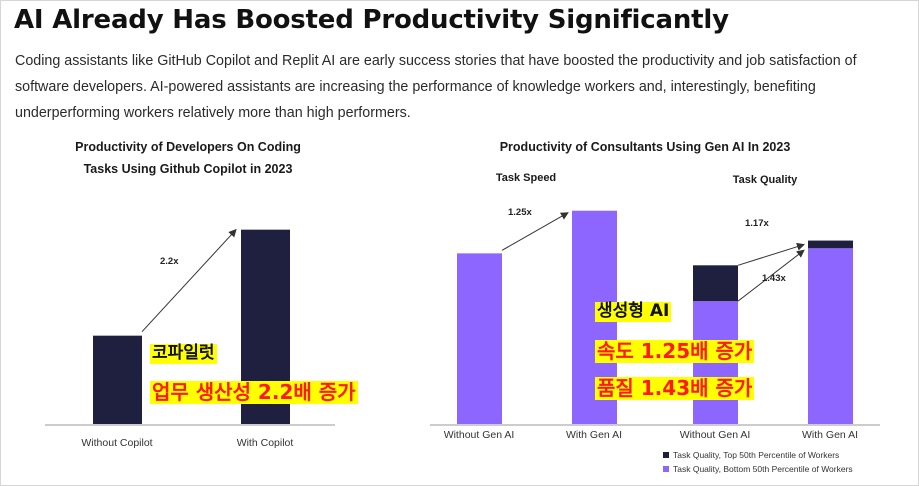  I want to click on quality-bar-with-genai-bottom50, so click(830, 336).